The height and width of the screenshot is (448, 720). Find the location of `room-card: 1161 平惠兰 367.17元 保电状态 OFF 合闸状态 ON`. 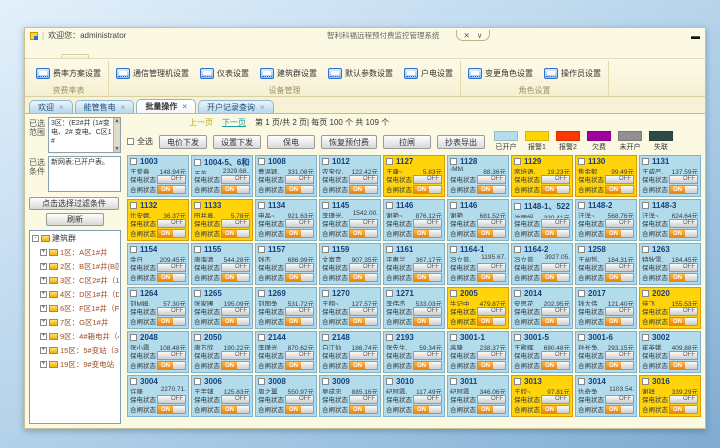

room-card: 1161 平惠兰 367.17元 保电状态 OFF 合闸状态 ON is located at coordinates (414, 264).